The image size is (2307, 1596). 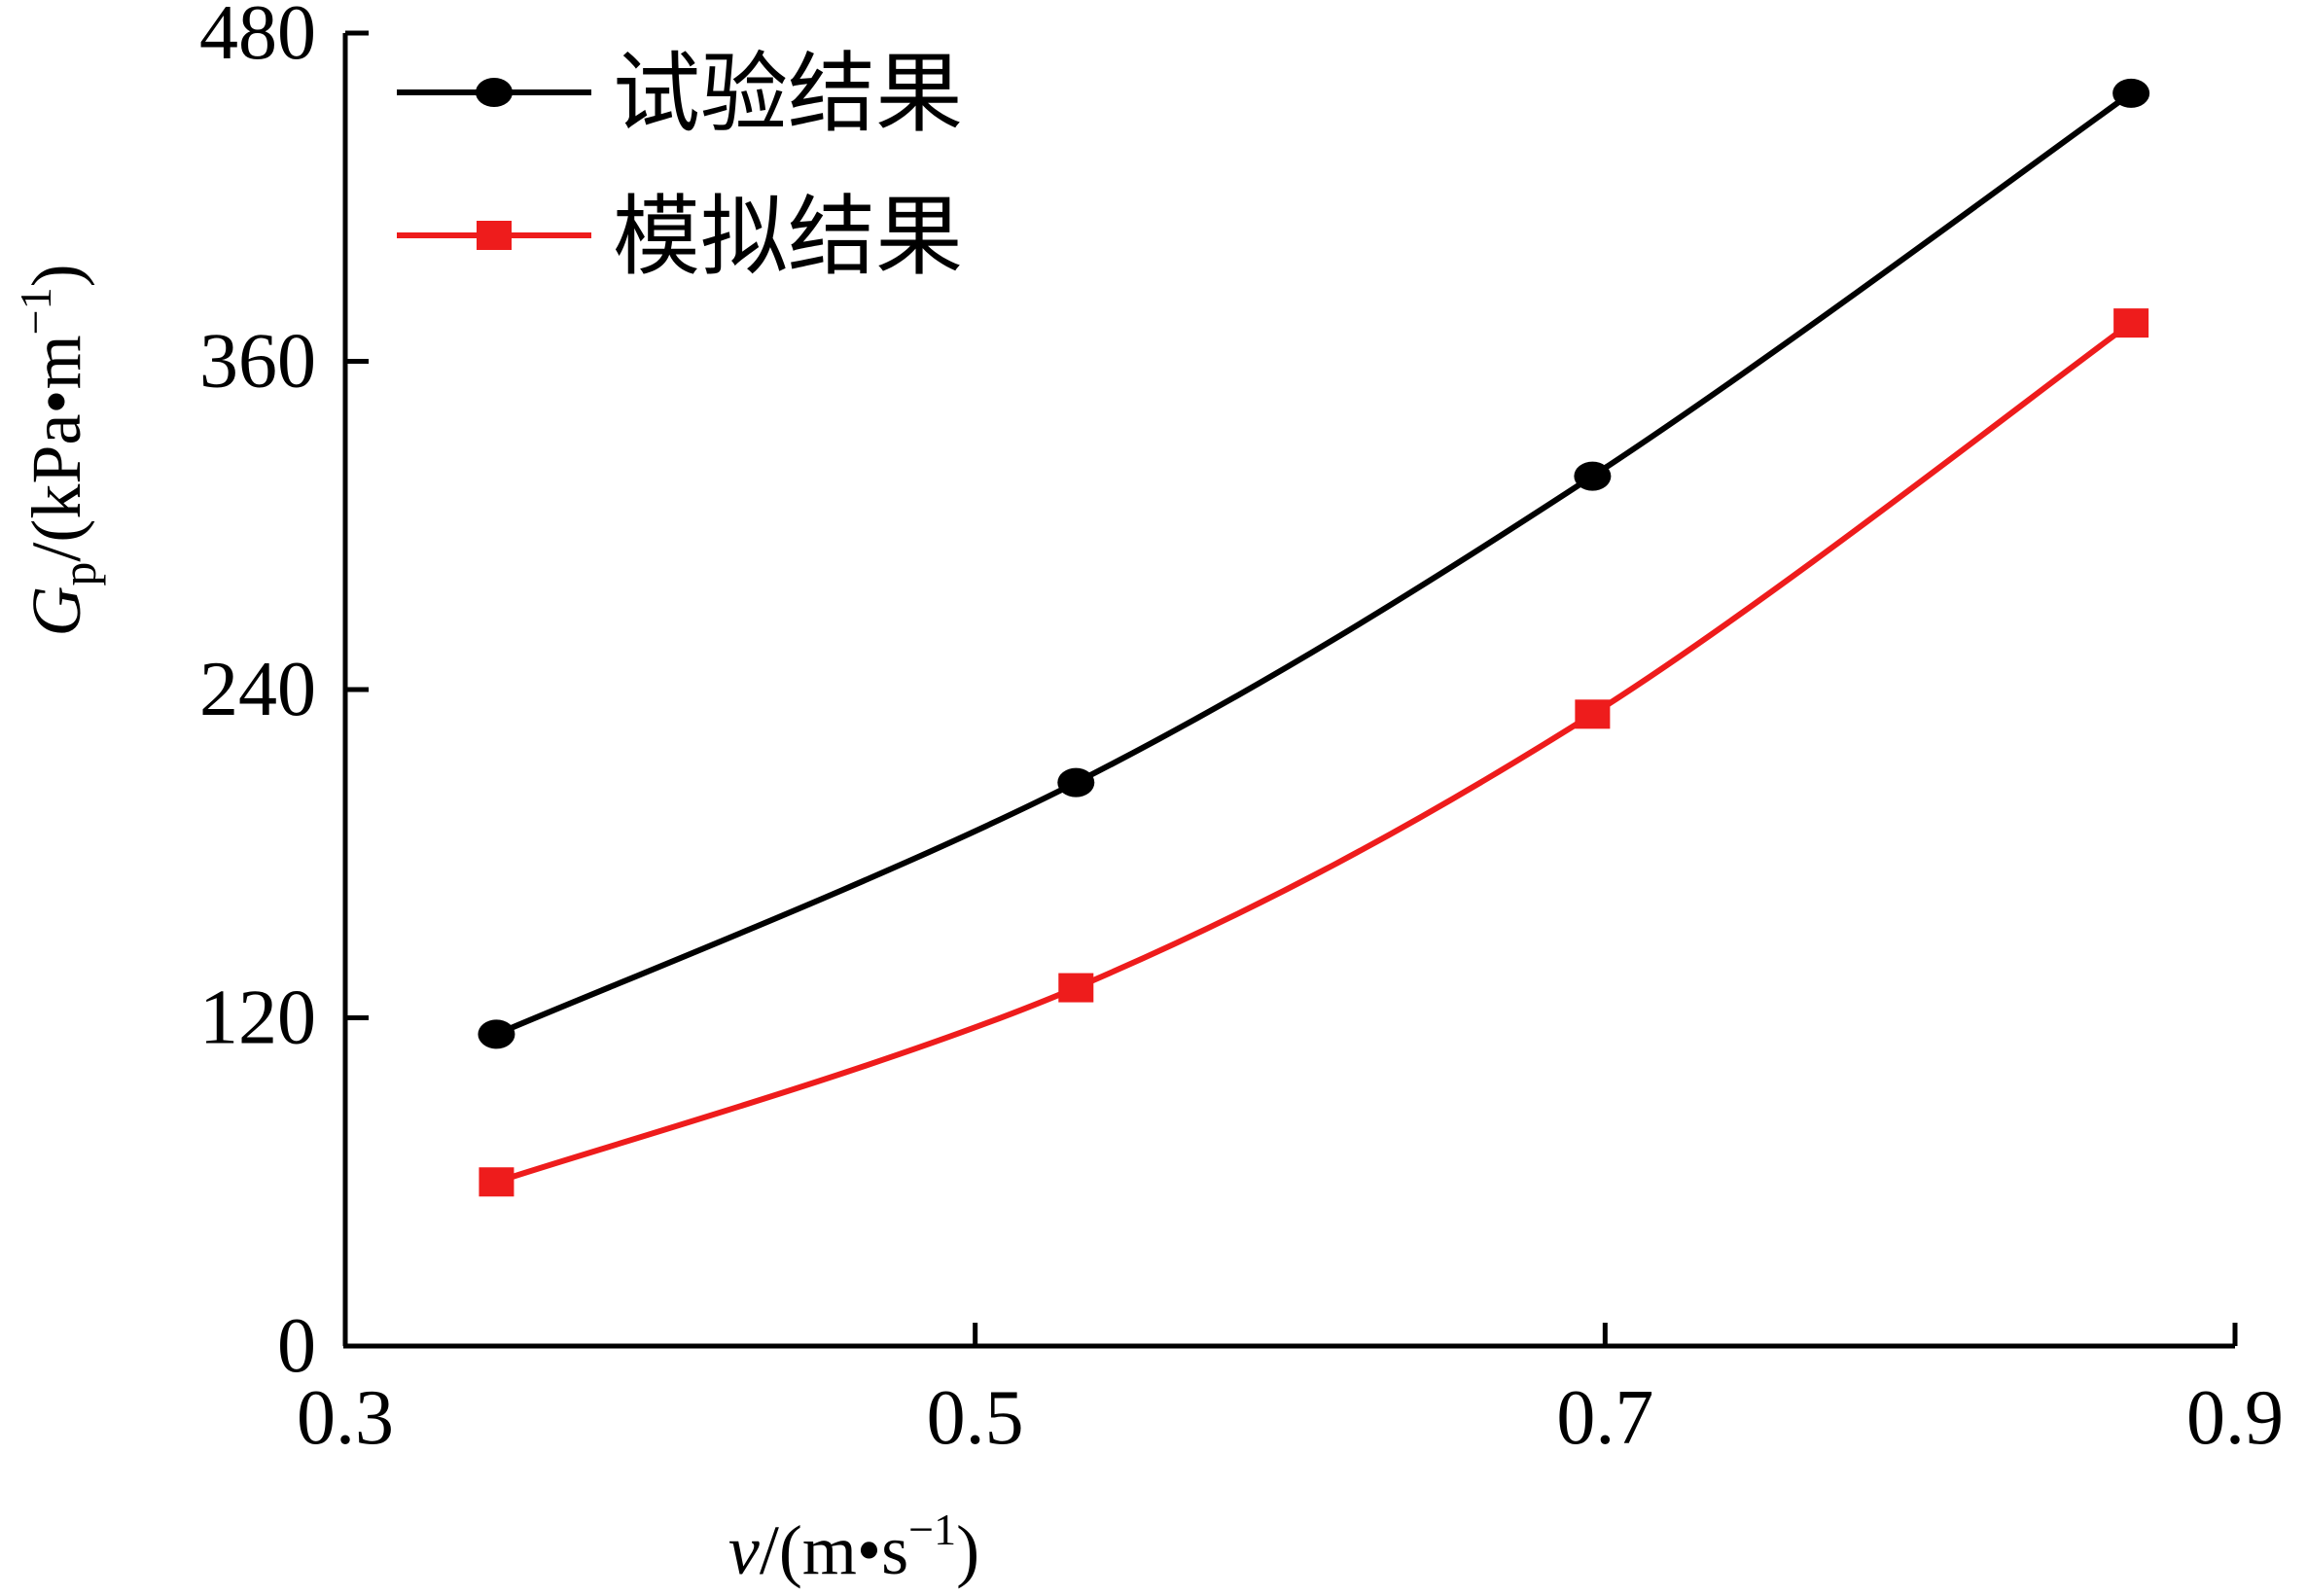 I want to click on x-axis-label-exp: −1, so click(x=932, y=1529).